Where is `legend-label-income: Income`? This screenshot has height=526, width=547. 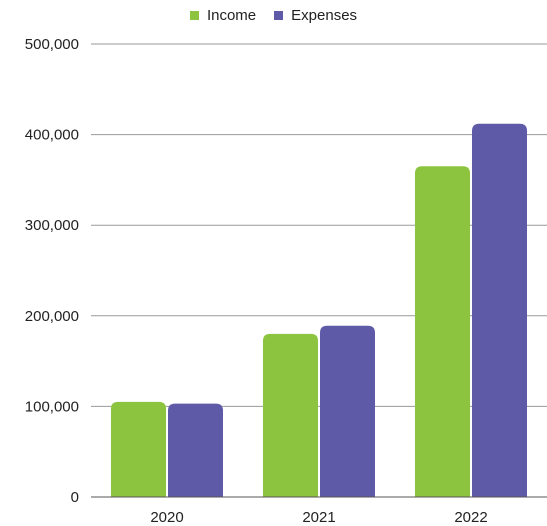 legend-label-income: Income is located at coordinates (231, 15).